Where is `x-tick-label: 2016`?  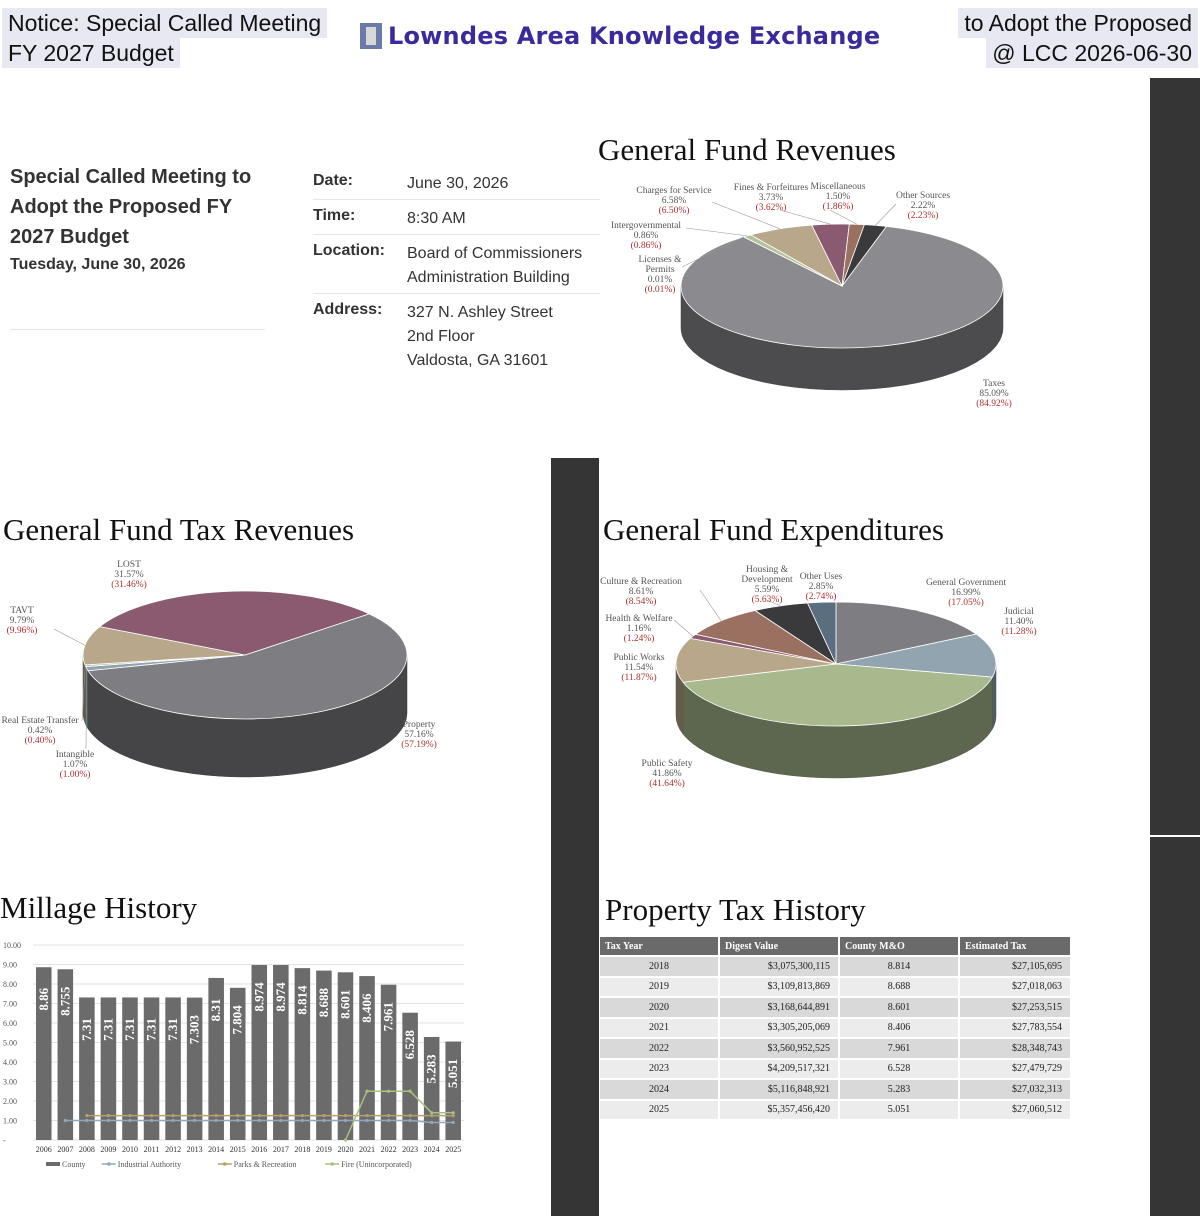 x-tick-label: 2016 is located at coordinates (259, 1149).